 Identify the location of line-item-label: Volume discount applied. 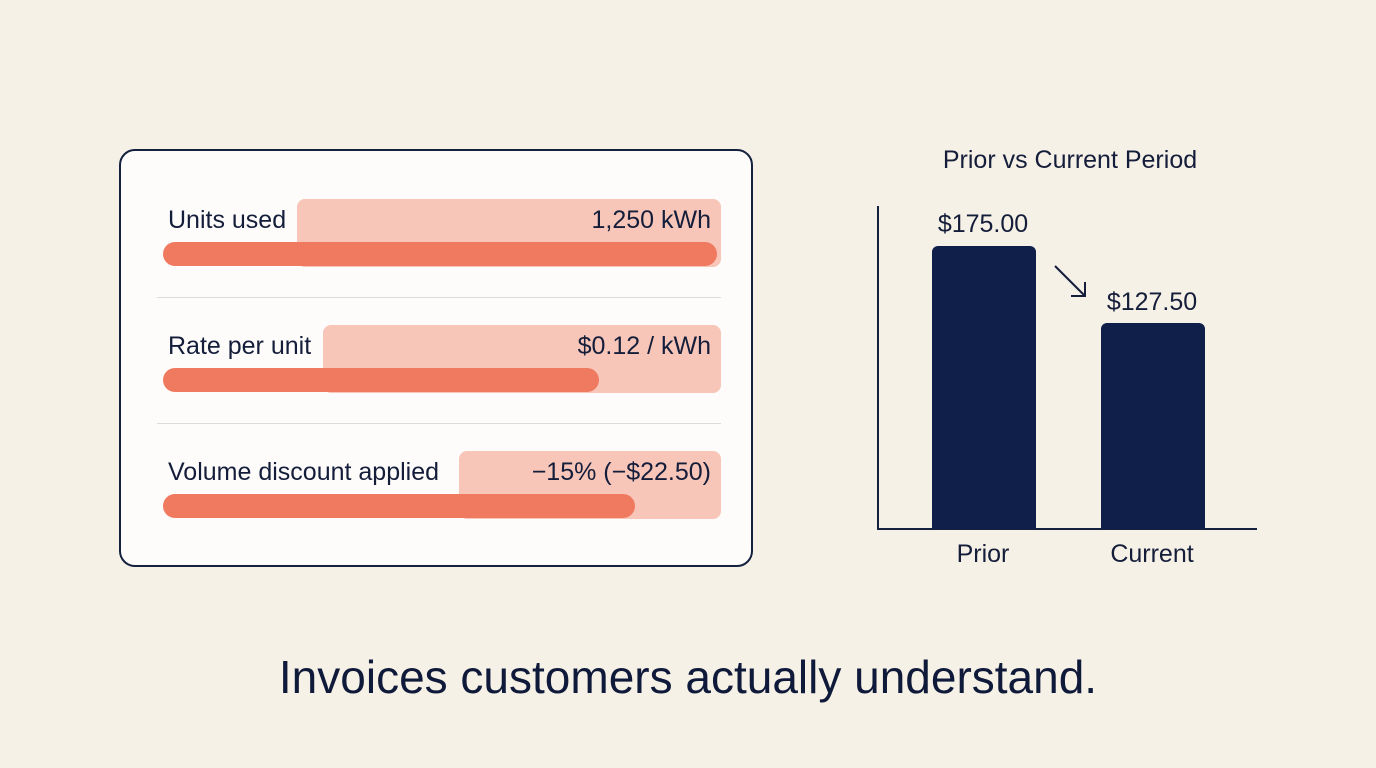
(304, 472).